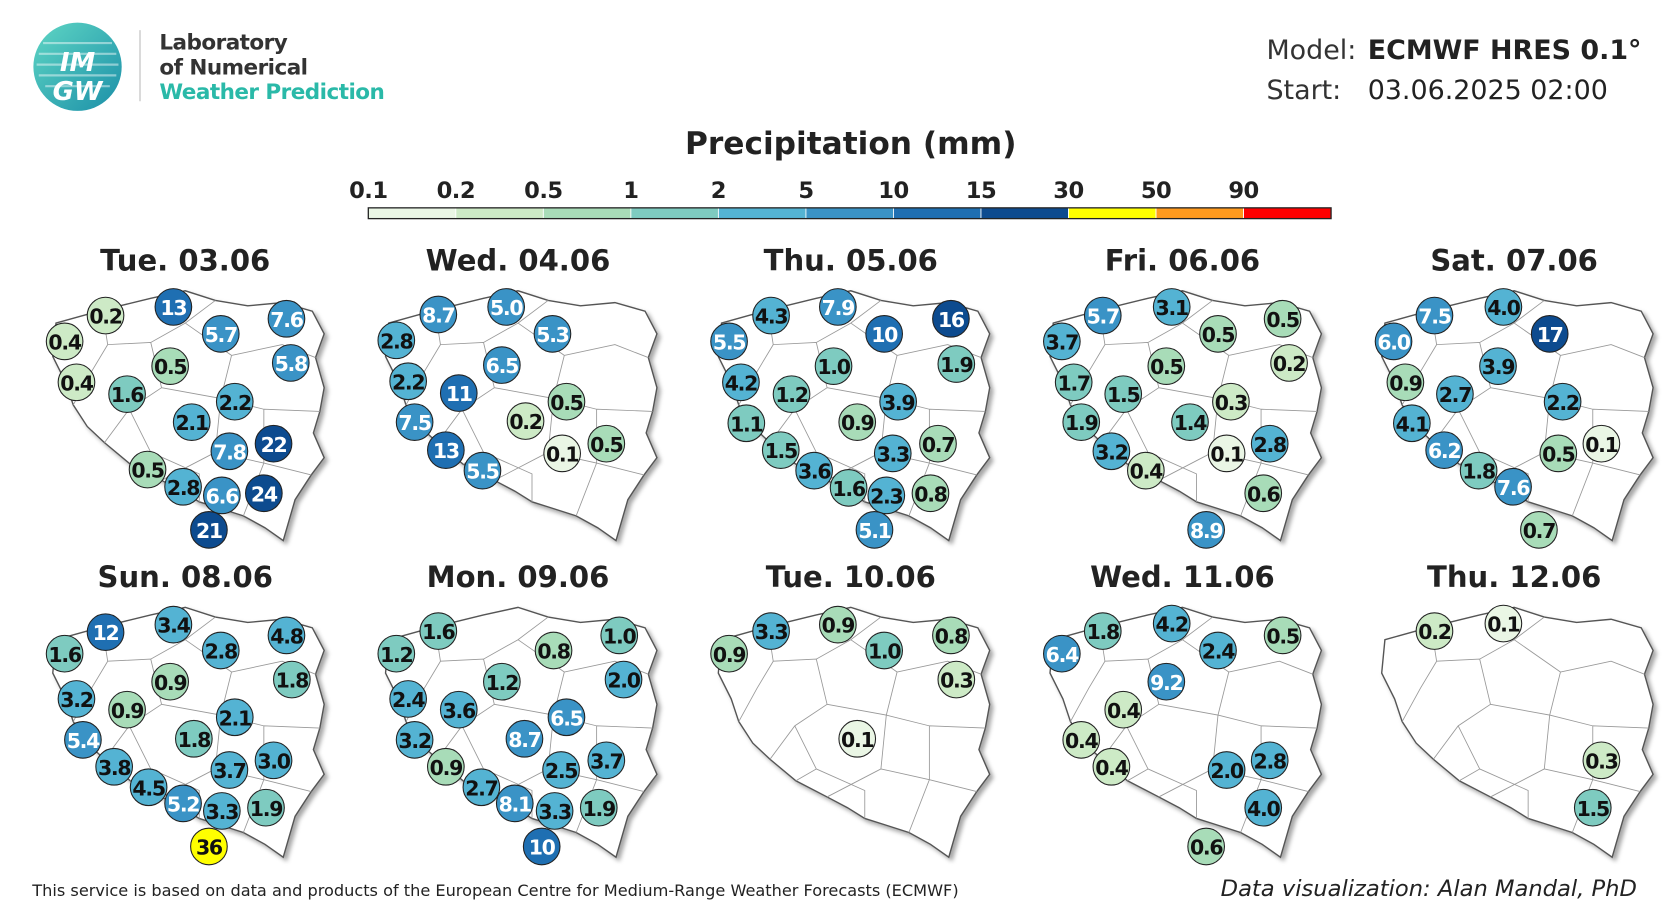 The width and height of the screenshot is (1680, 900). What do you see at coordinates (1514, 577) in the screenshot?
I see `panel-title: Thu. 12.06` at bounding box center [1514, 577].